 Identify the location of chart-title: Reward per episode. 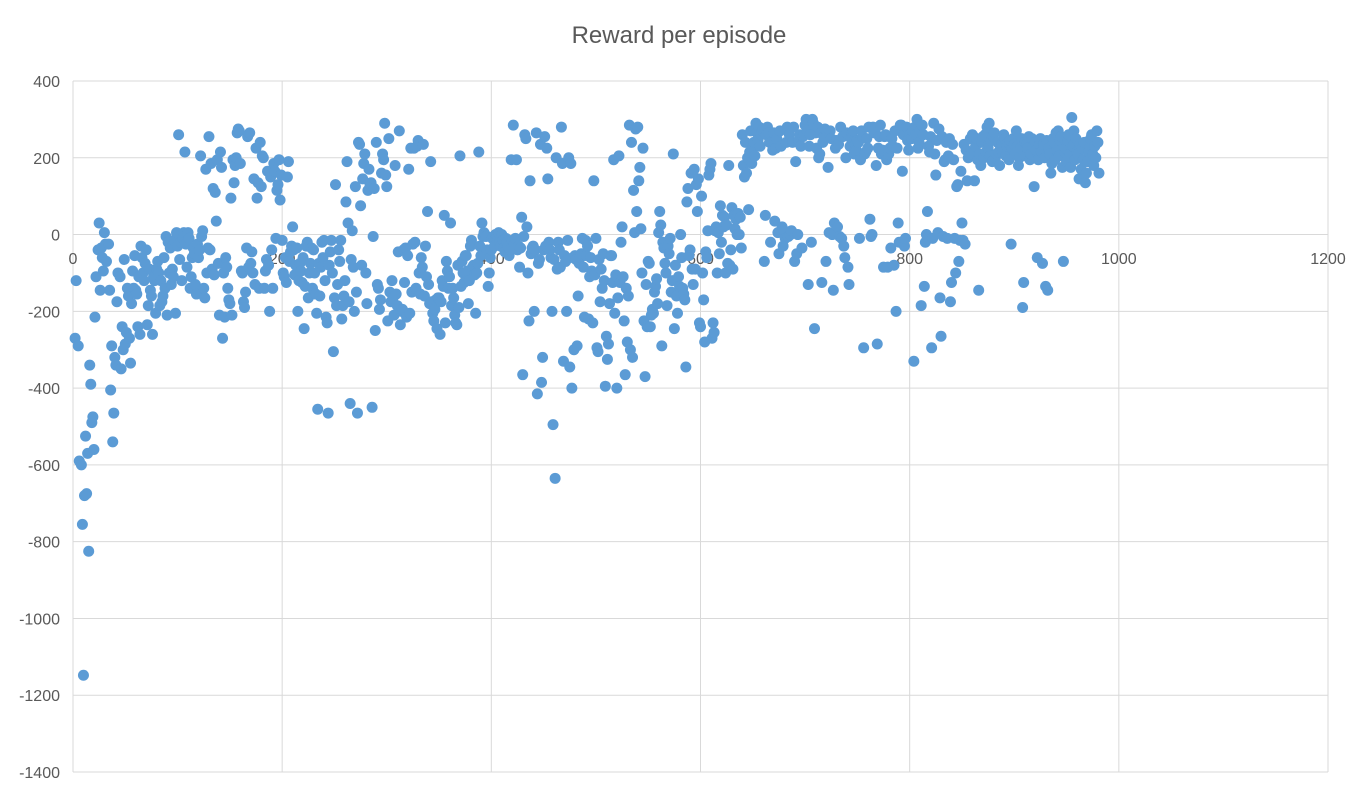
(679, 35).